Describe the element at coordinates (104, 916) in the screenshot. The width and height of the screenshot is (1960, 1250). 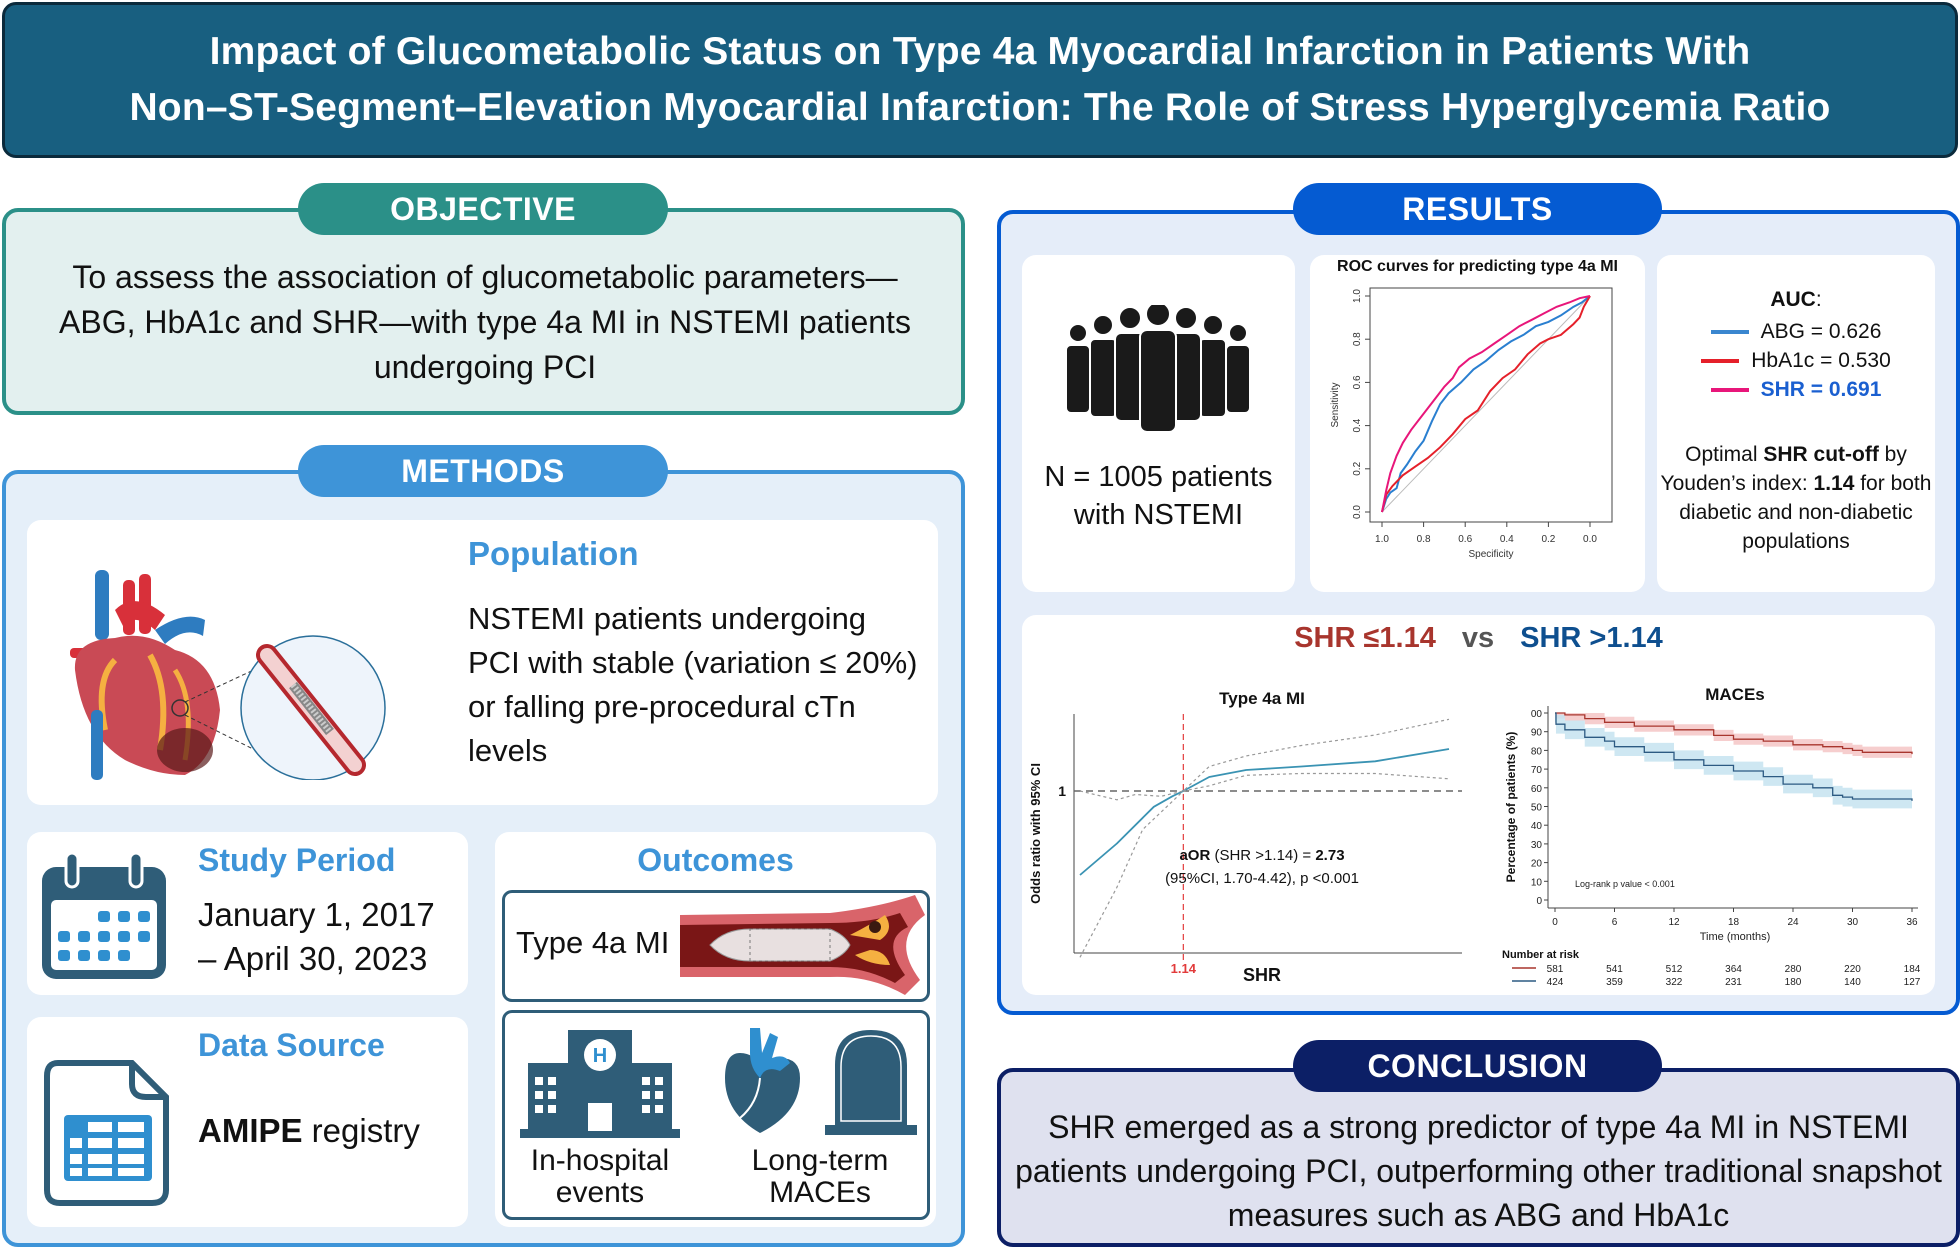
I see `calendar-icon` at that location.